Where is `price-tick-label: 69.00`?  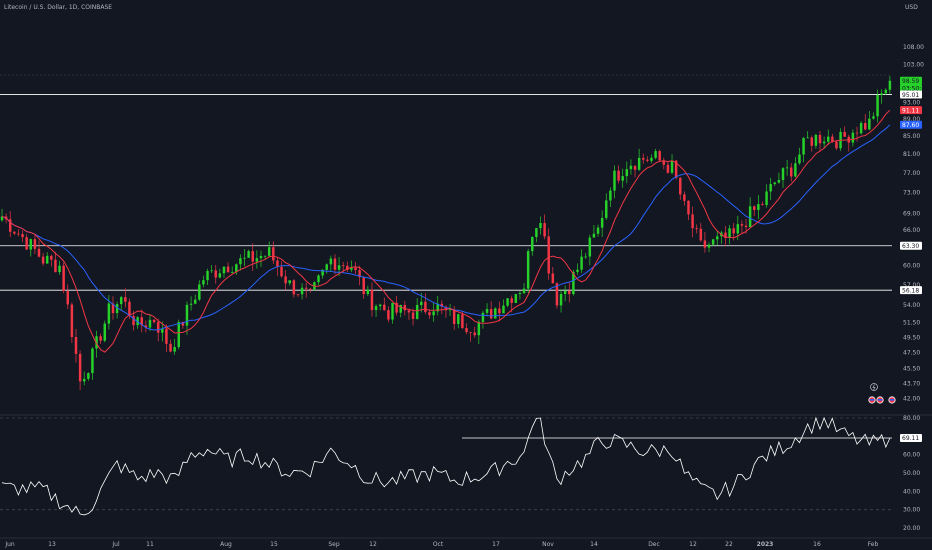
price-tick-label: 69.00 is located at coordinates (911, 214).